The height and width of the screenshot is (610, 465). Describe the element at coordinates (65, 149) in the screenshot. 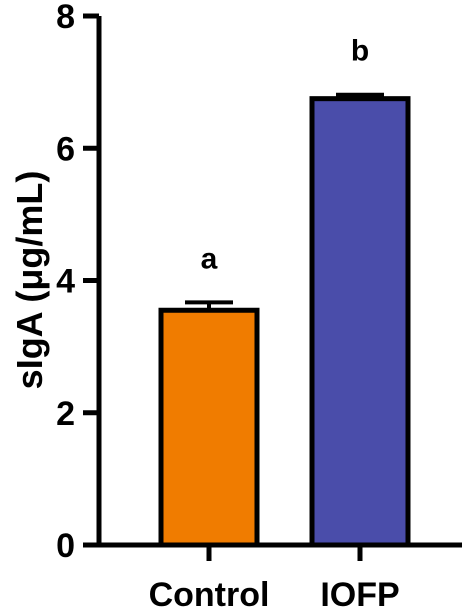

I see `y-tick-label: 6` at that location.